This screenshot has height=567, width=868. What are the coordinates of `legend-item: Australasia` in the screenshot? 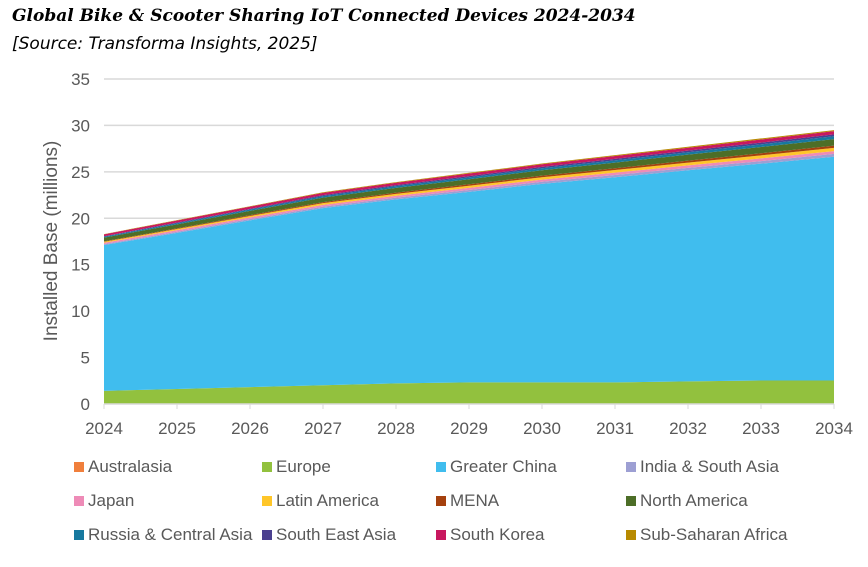 It's located at (168, 467).